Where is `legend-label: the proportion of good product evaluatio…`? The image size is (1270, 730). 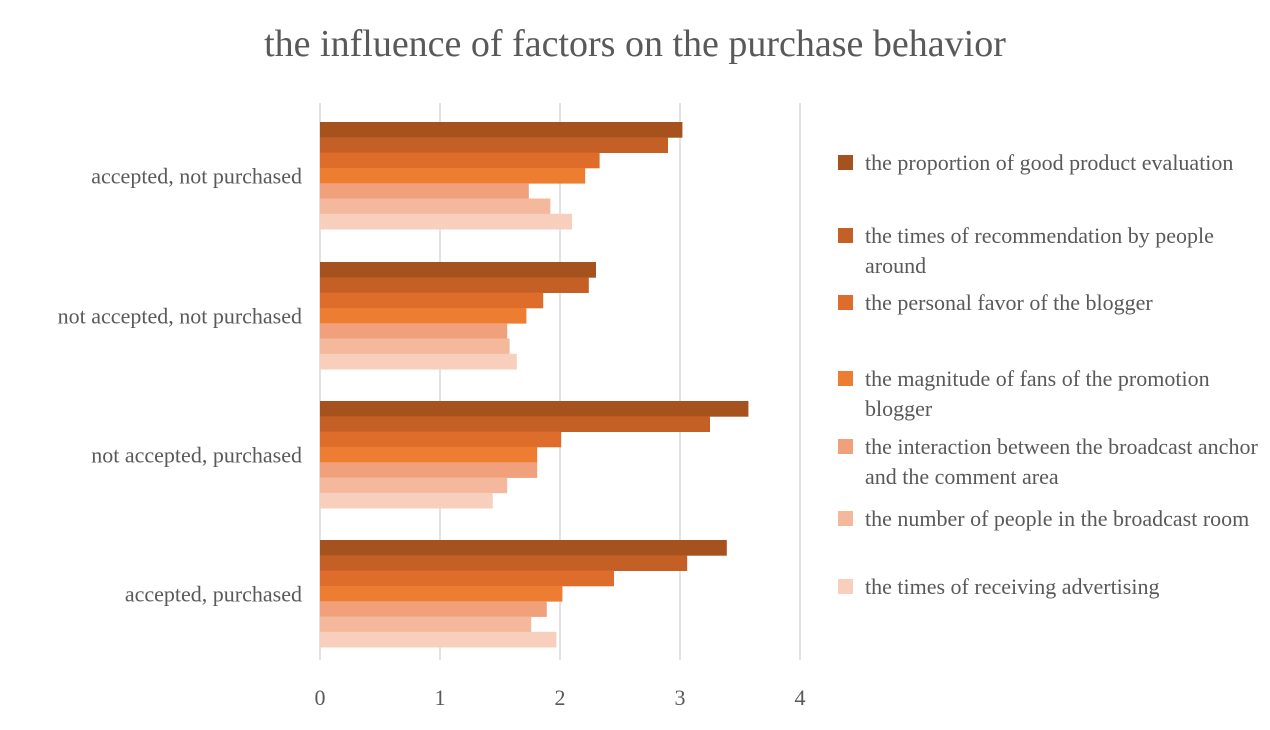 legend-label: the proportion of good product evaluatio… is located at coordinates (1049, 162).